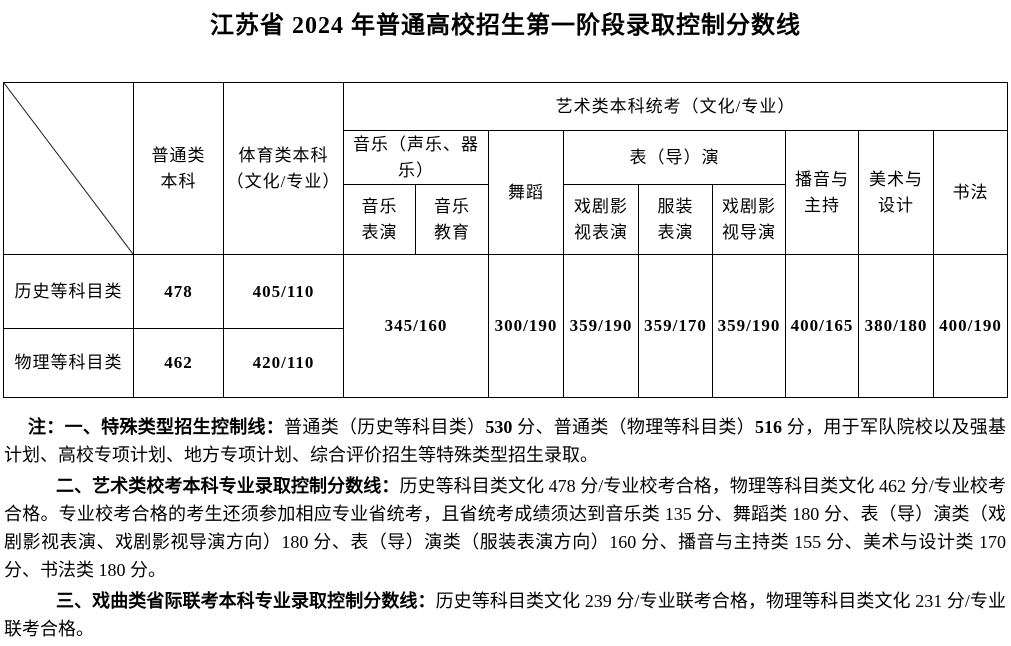 This screenshot has width=1011, height=646. What do you see at coordinates (452, 219) in the screenshot?
I see `header-music-education: 音乐 教育` at bounding box center [452, 219].